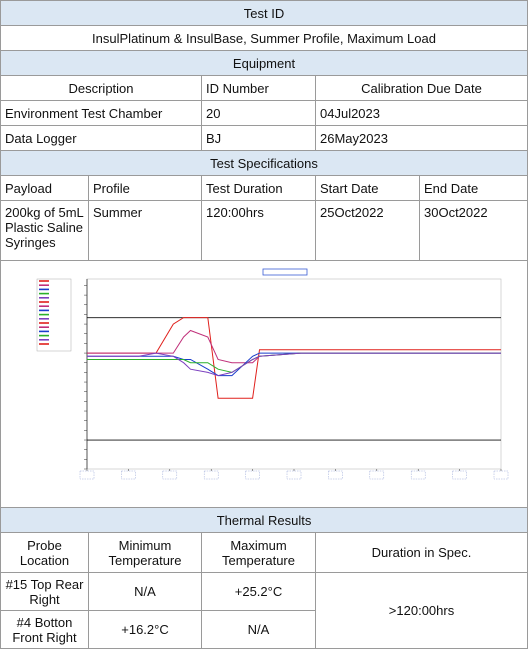  I want to click on specs-col-duration: Test Duration, so click(258, 188).